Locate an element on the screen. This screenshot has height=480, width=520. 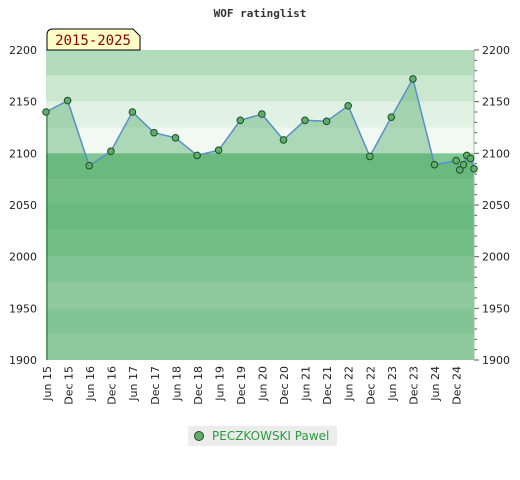
x-tick: Jun 17 is located at coordinates (133, 384).